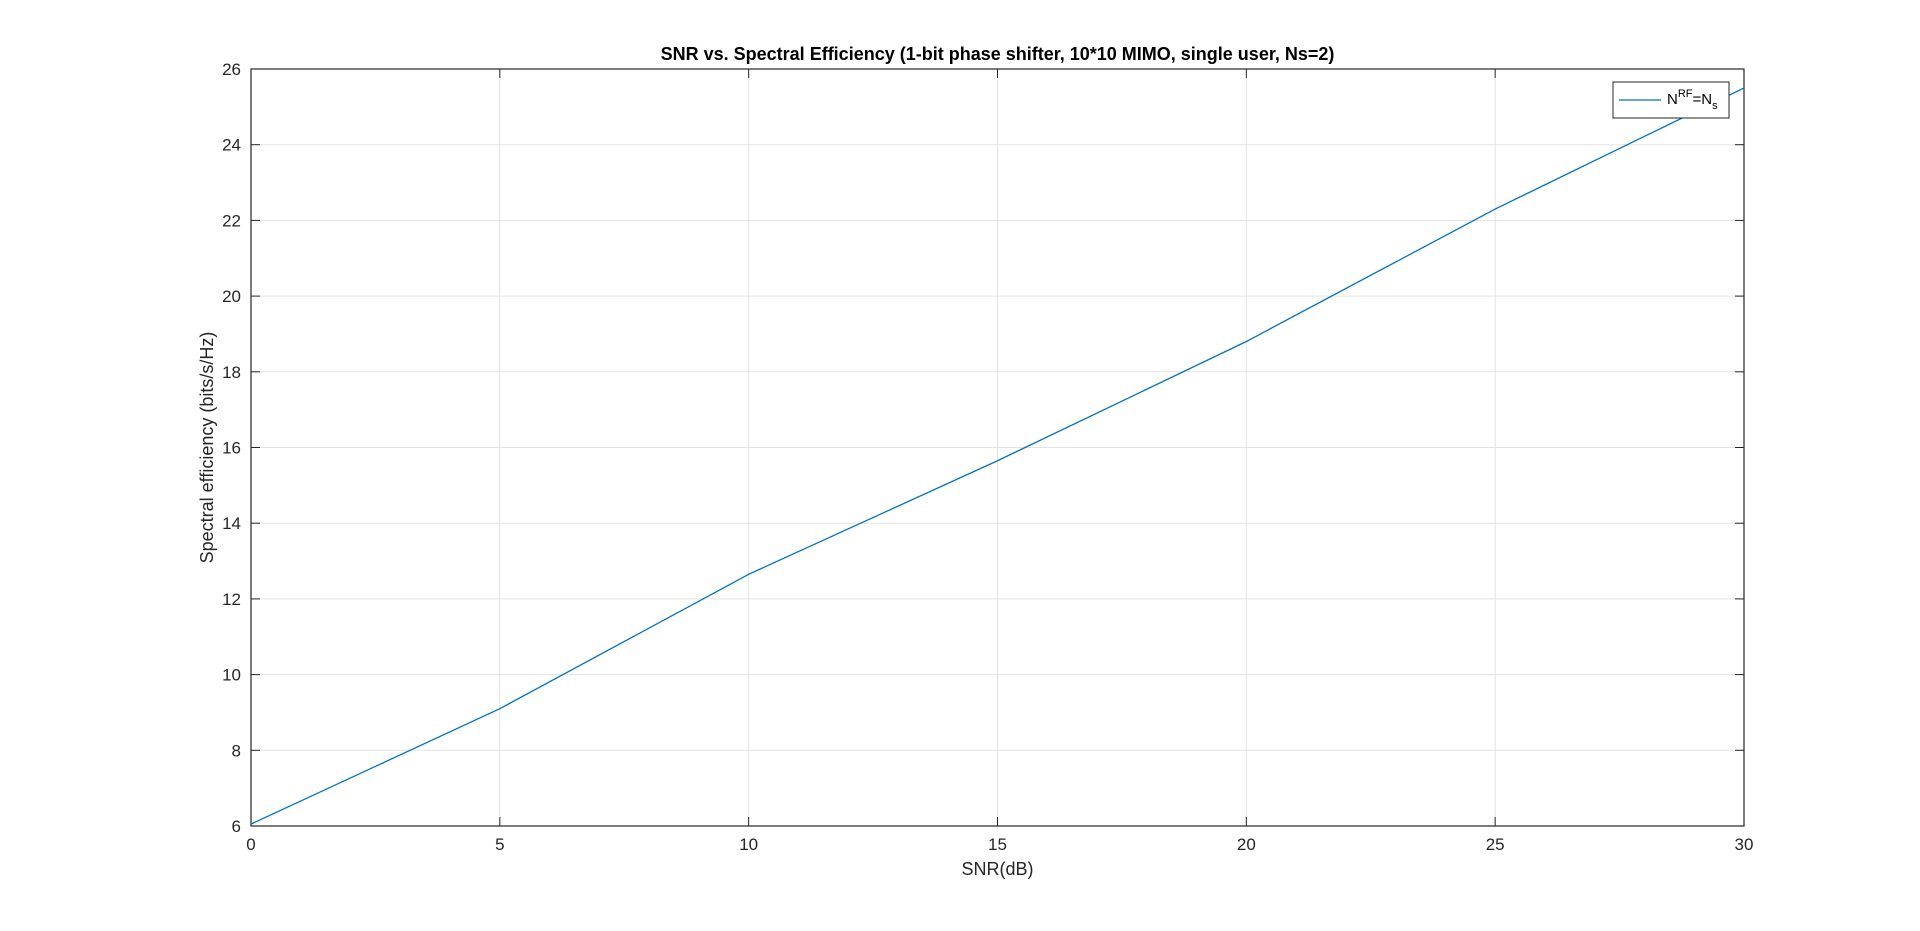  Describe the element at coordinates (231, 372) in the screenshot. I see `y-tick-label: 18` at that location.